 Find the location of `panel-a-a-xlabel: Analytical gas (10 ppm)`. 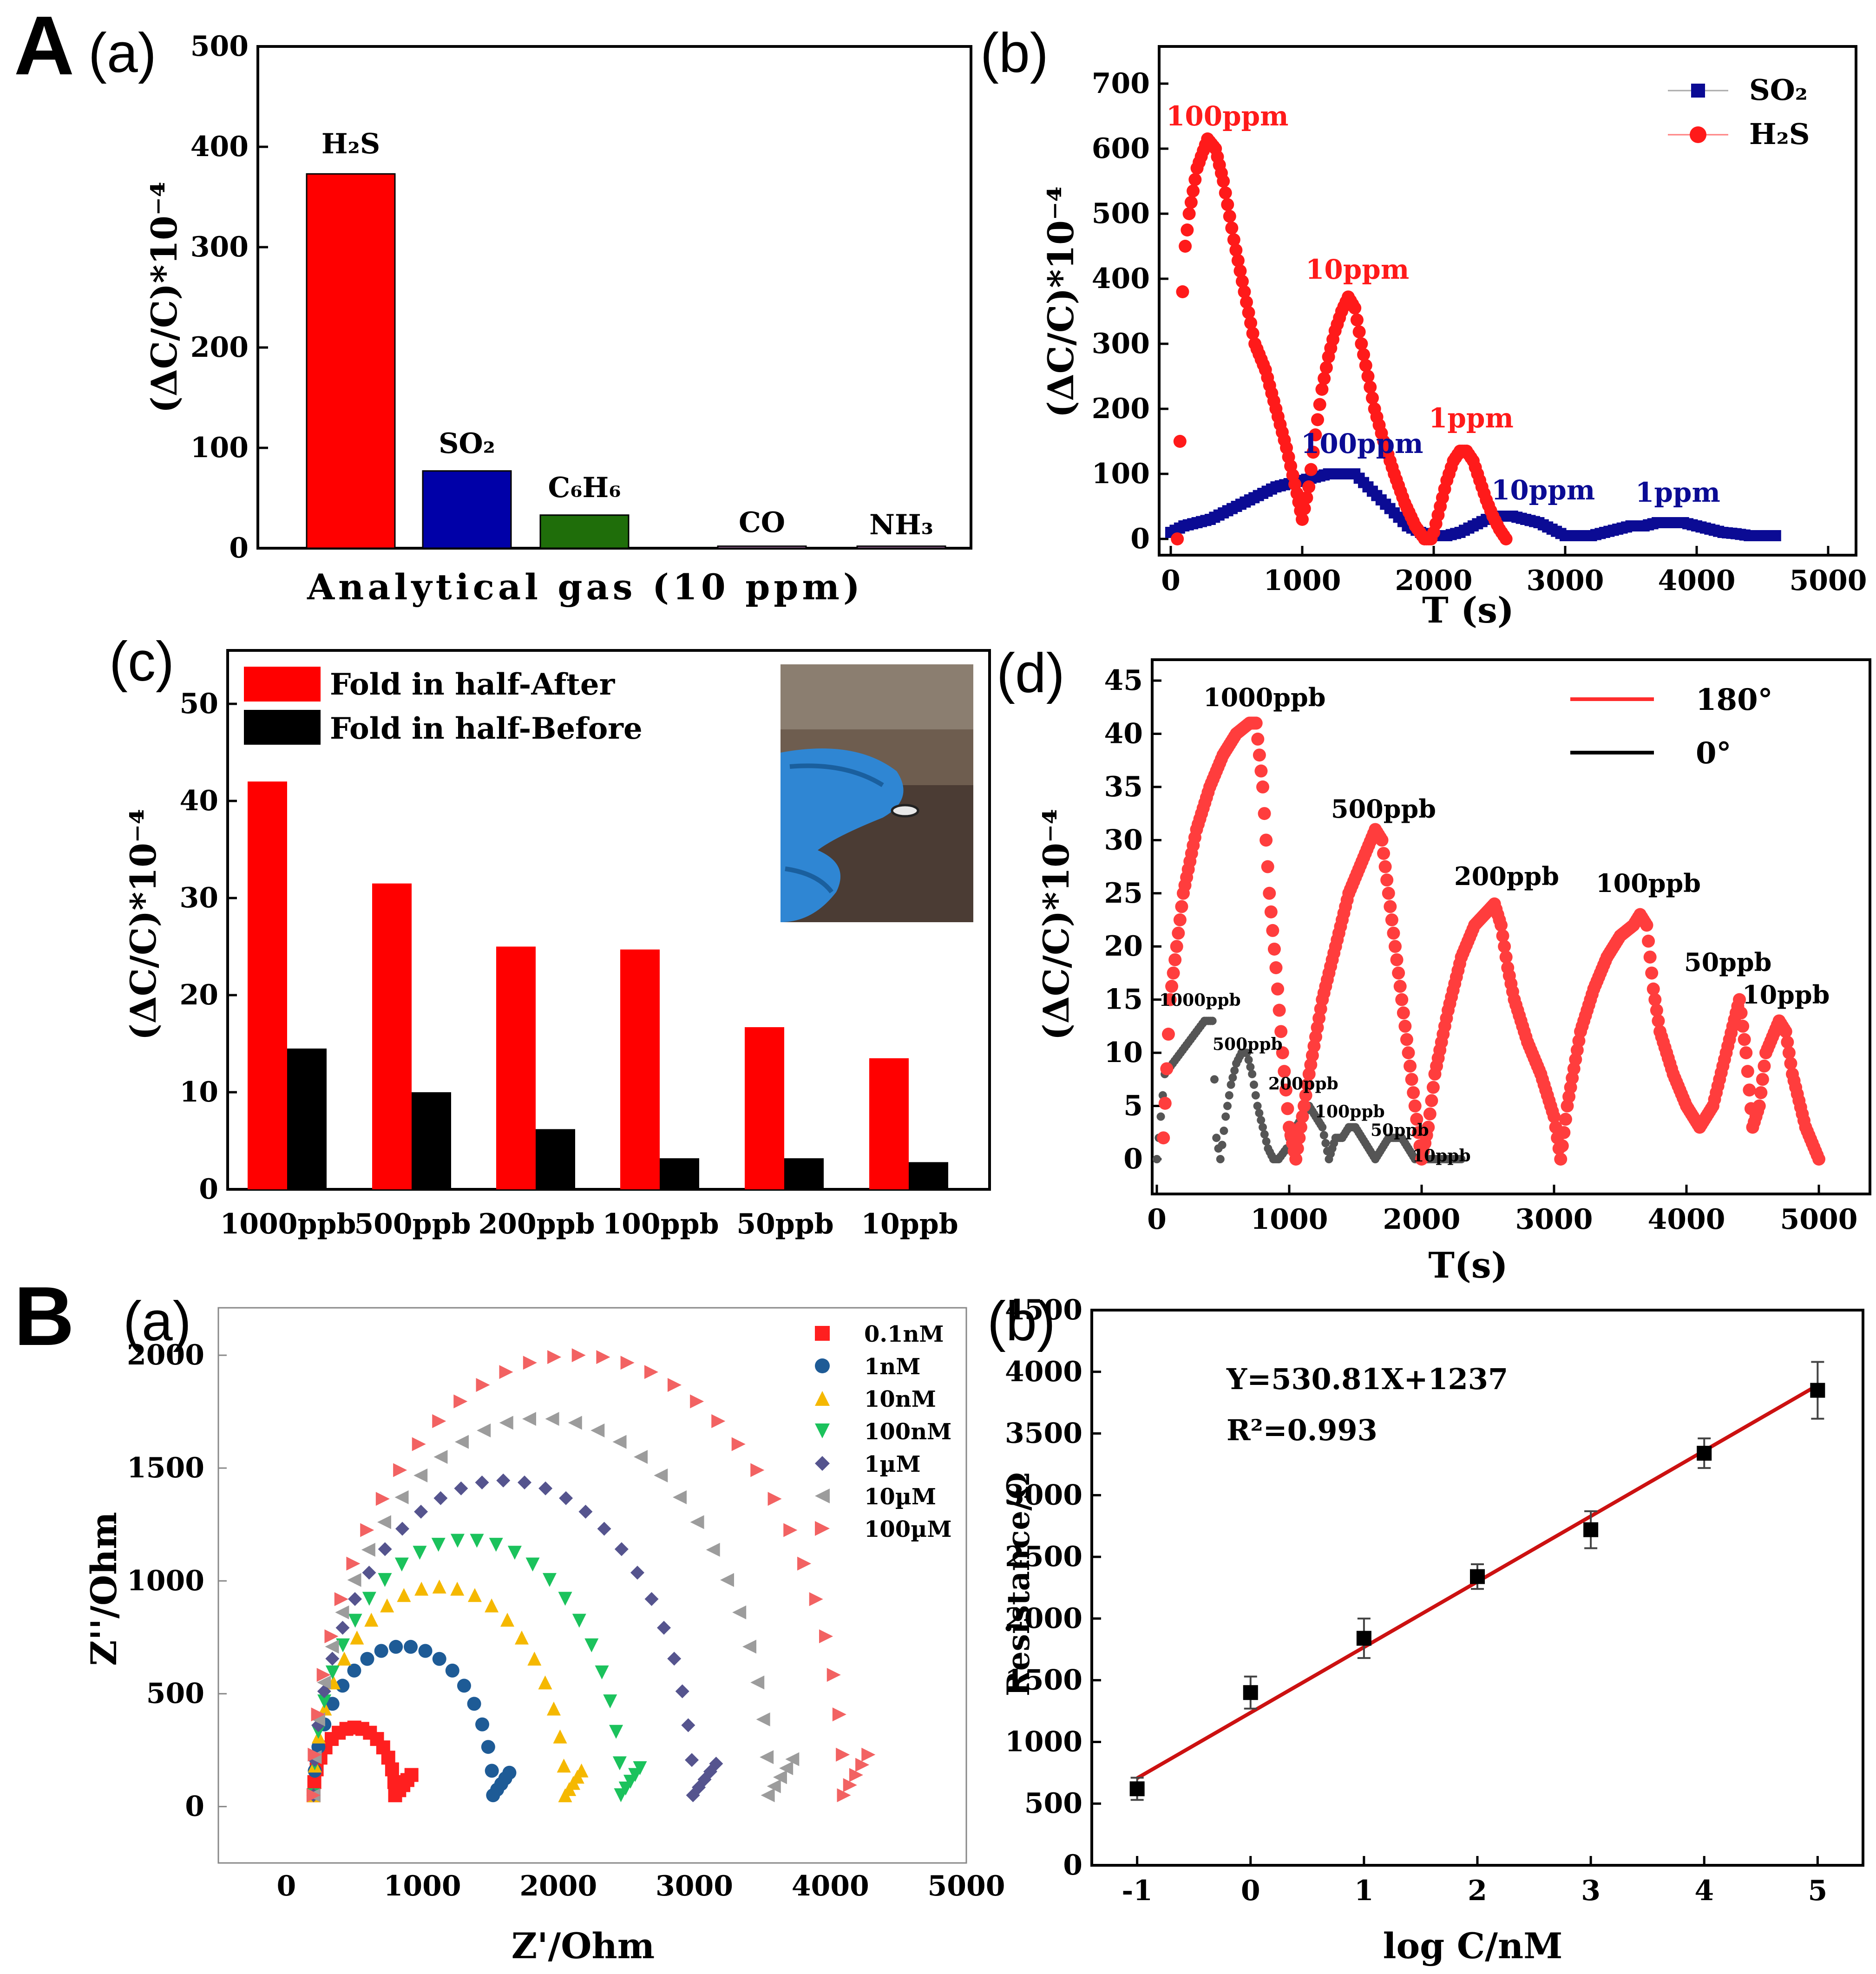

panel-a-a-xlabel: Analytical gas (10 ppm) is located at coordinates (585, 587).